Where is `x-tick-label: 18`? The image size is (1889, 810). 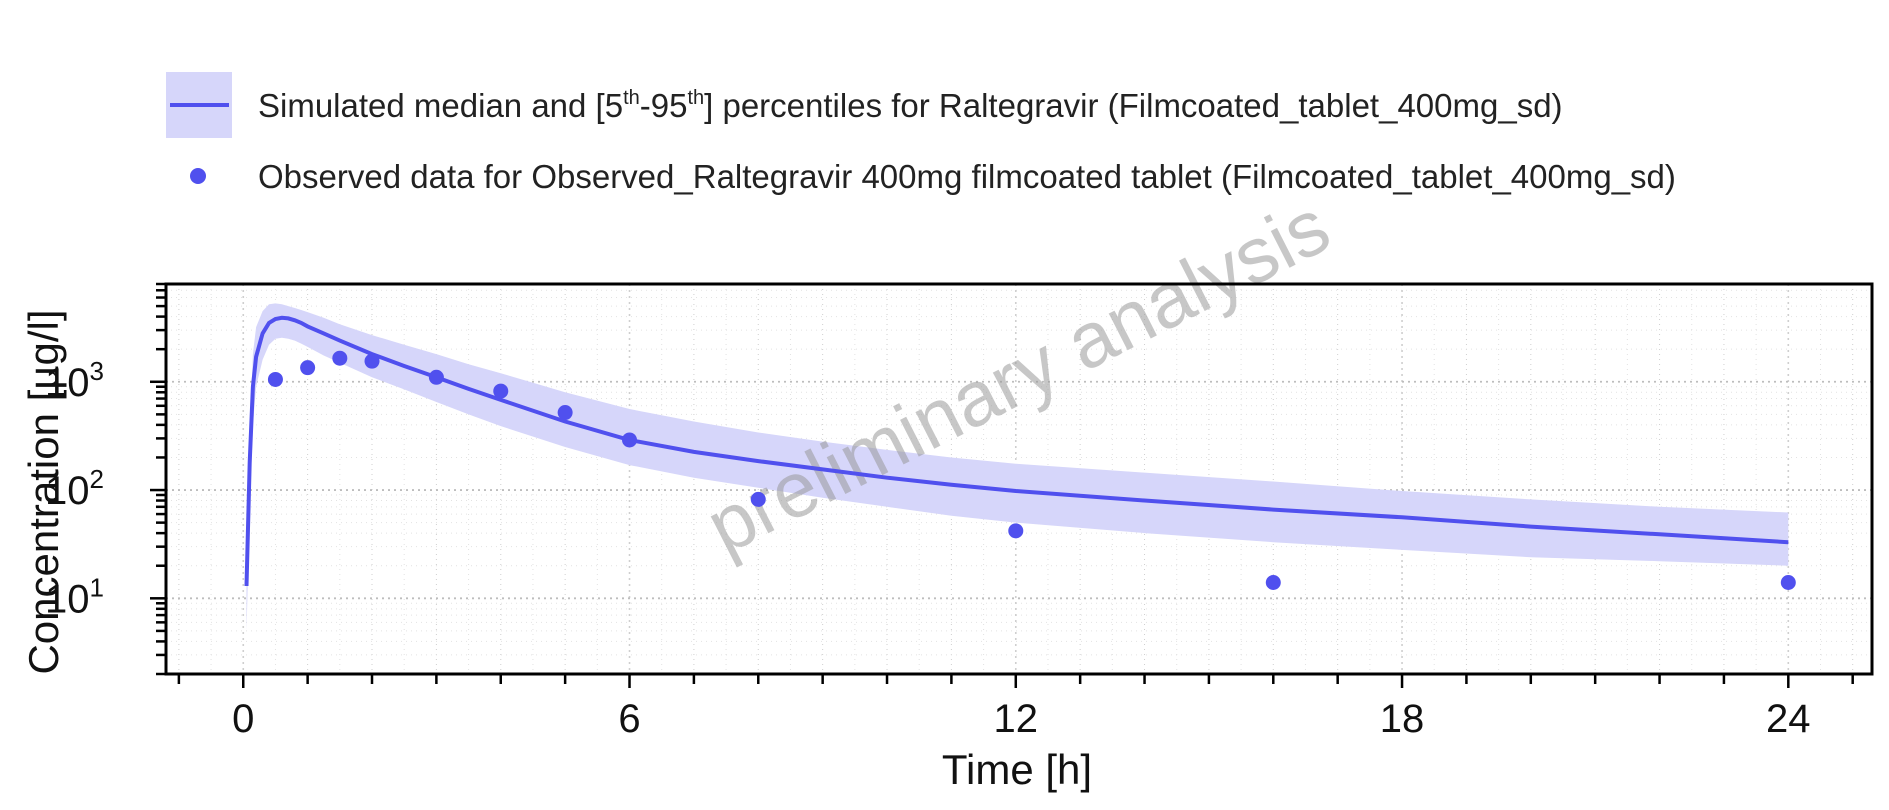 x-tick-label: 18 is located at coordinates (1402, 719).